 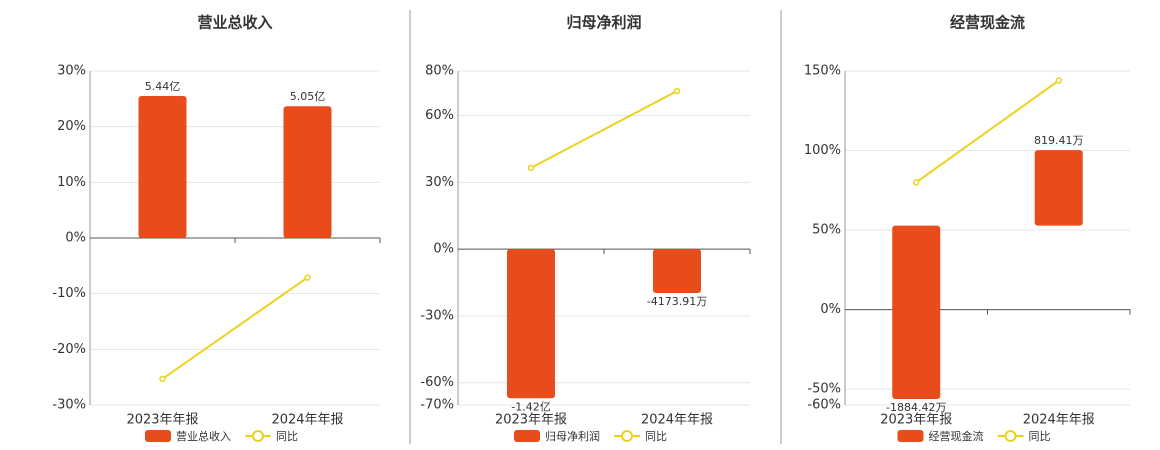 What do you see at coordinates (826, 230) in the screenshot?
I see `y-tick-label: 50%` at bounding box center [826, 230].